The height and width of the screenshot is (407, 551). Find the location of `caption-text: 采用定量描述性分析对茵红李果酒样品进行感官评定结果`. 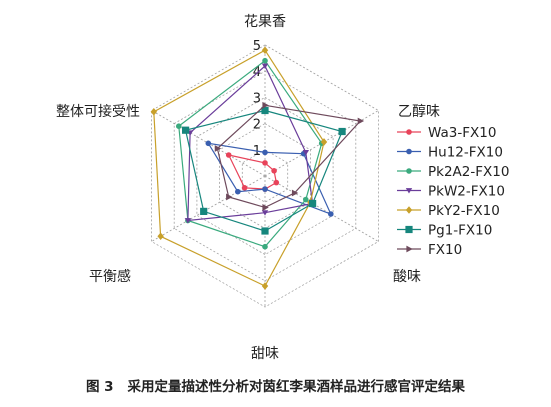

caption-text: 采用定量描述性分析对茵红李果酒样品进行感官评定结果 is located at coordinates (296, 387).